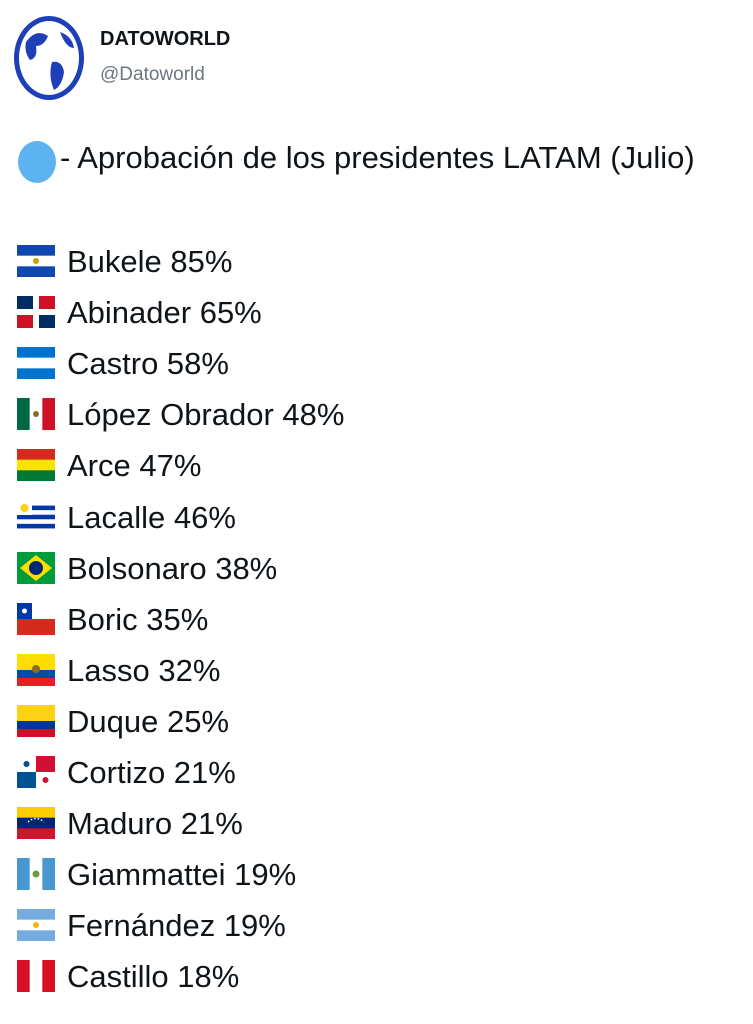 This screenshot has width=753, height=1024. Describe the element at coordinates (37, 162) in the screenshot. I see `blue-circle-emoji` at that location.